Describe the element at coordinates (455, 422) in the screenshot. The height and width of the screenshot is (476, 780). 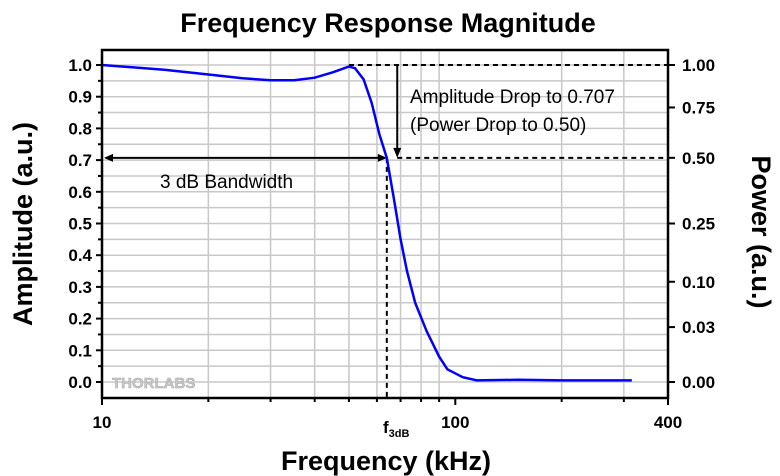
I see `x-tick-label: 100` at that location.